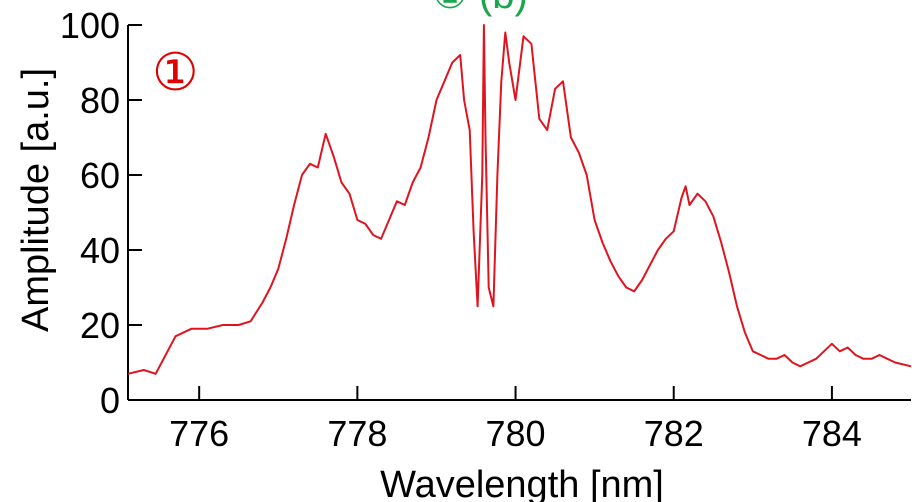 The height and width of the screenshot is (502, 912). What do you see at coordinates (36, 200) in the screenshot?
I see `y-axis-title: Amplitude [a.u.]` at bounding box center [36, 200].